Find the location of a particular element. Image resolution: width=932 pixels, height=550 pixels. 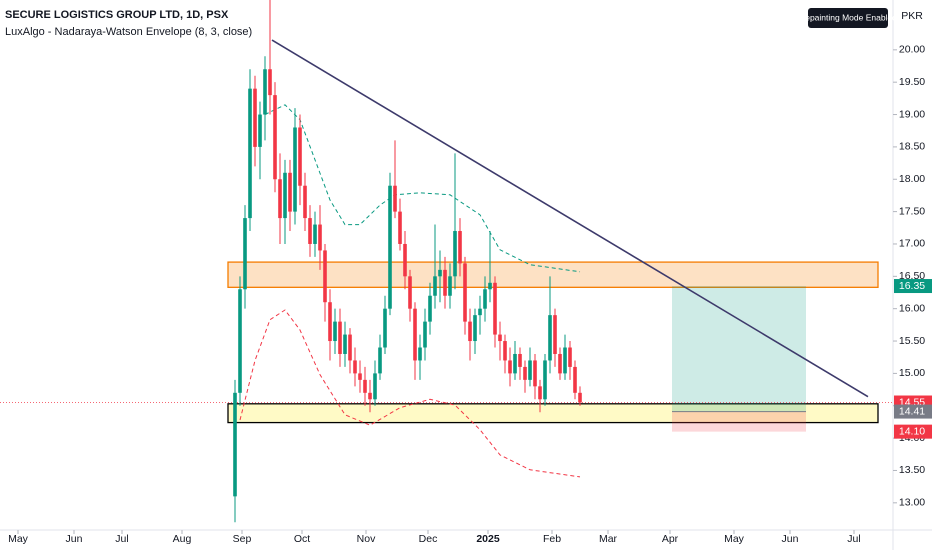

y-tick-label: 17.00 is located at coordinates (912, 244).